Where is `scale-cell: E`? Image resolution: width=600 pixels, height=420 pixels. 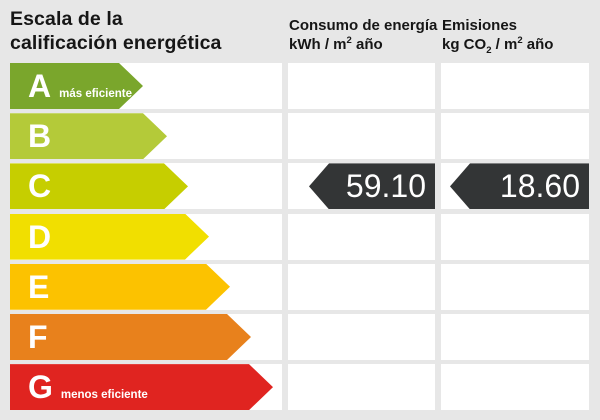 scale-cell: E is located at coordinates (146, 286).